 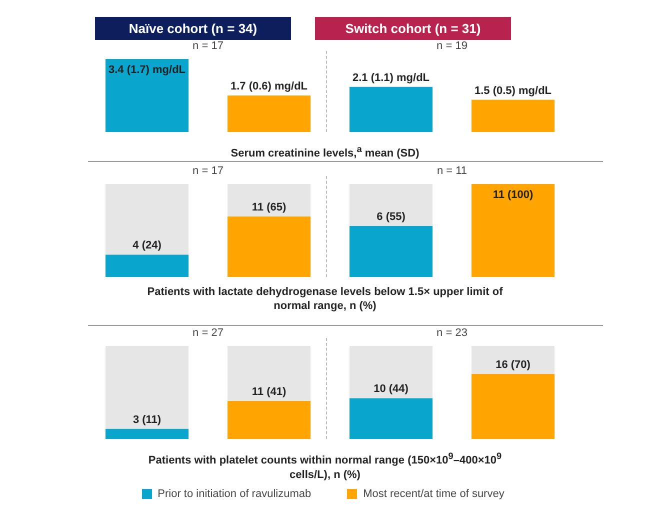 What do you see at coordinates (269, 86) in the screenshot?
I see `data-label: 1.7 (0.6) mg/dL` at bounding box center [269, 86].